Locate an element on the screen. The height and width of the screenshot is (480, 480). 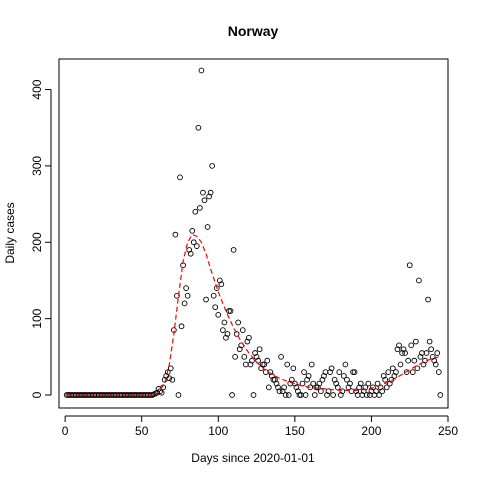
y-tick-label: 200 is located at coordinates (37, 242).